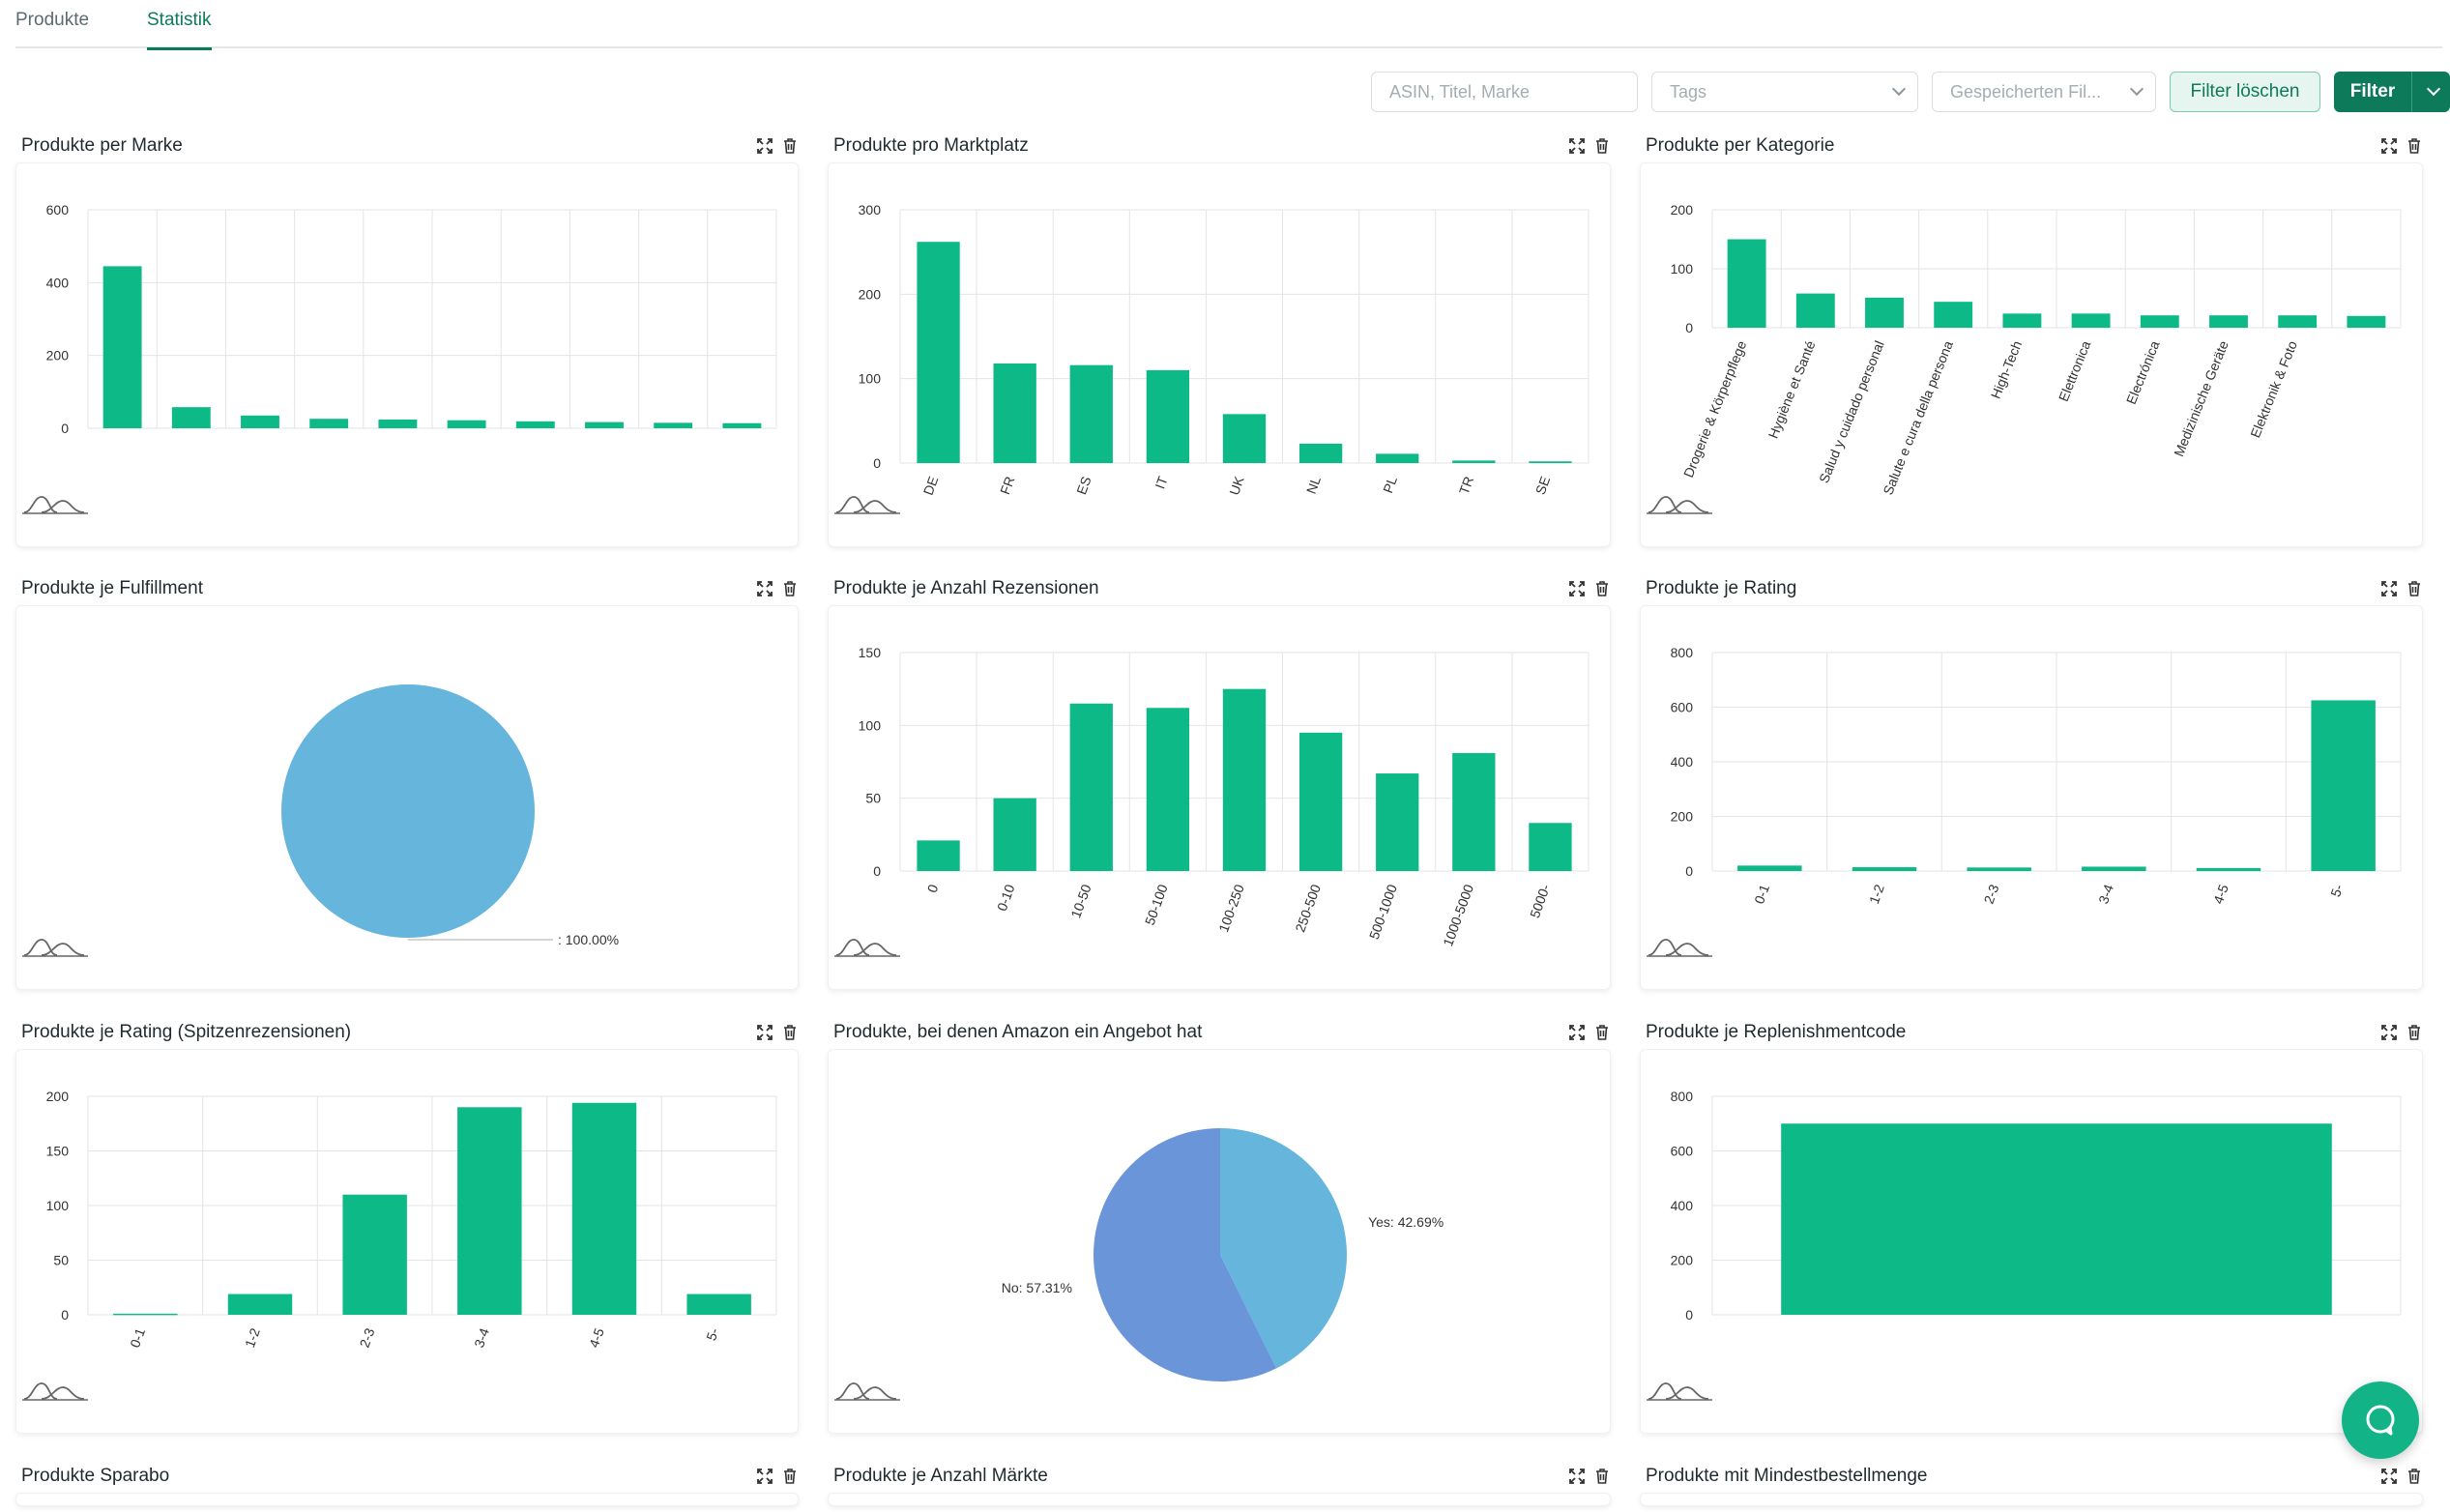 Image resolution: width=2450 pixels, height=1512 pixels. I want to click on x-tick-label: 2-3, so click(367, 1337).